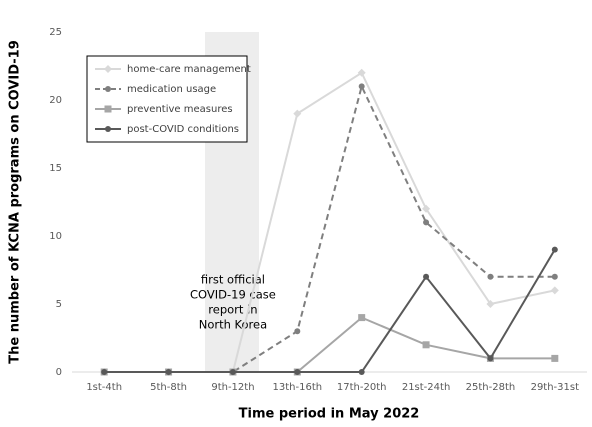 The height and width of the screenshot is (427, 592). I want to click on annotation: COVID-19 case, so click(233, 295).